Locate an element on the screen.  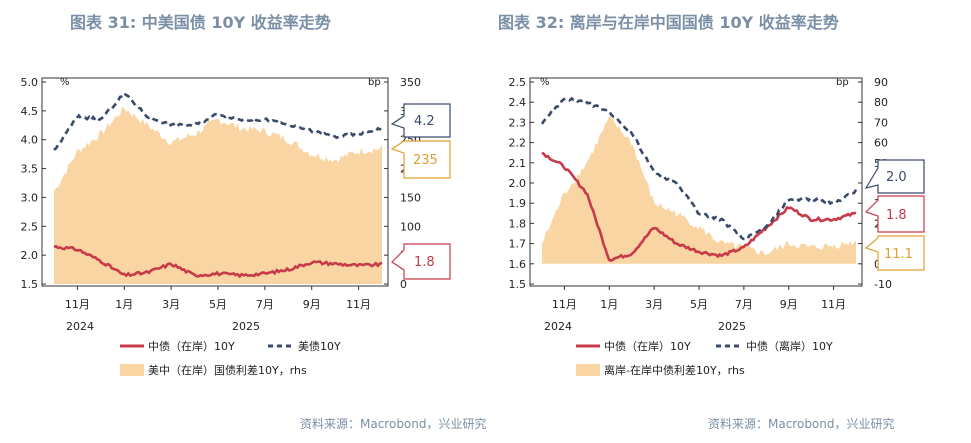
left-tick-label: 2.3 is located at coordinates (518, 122).